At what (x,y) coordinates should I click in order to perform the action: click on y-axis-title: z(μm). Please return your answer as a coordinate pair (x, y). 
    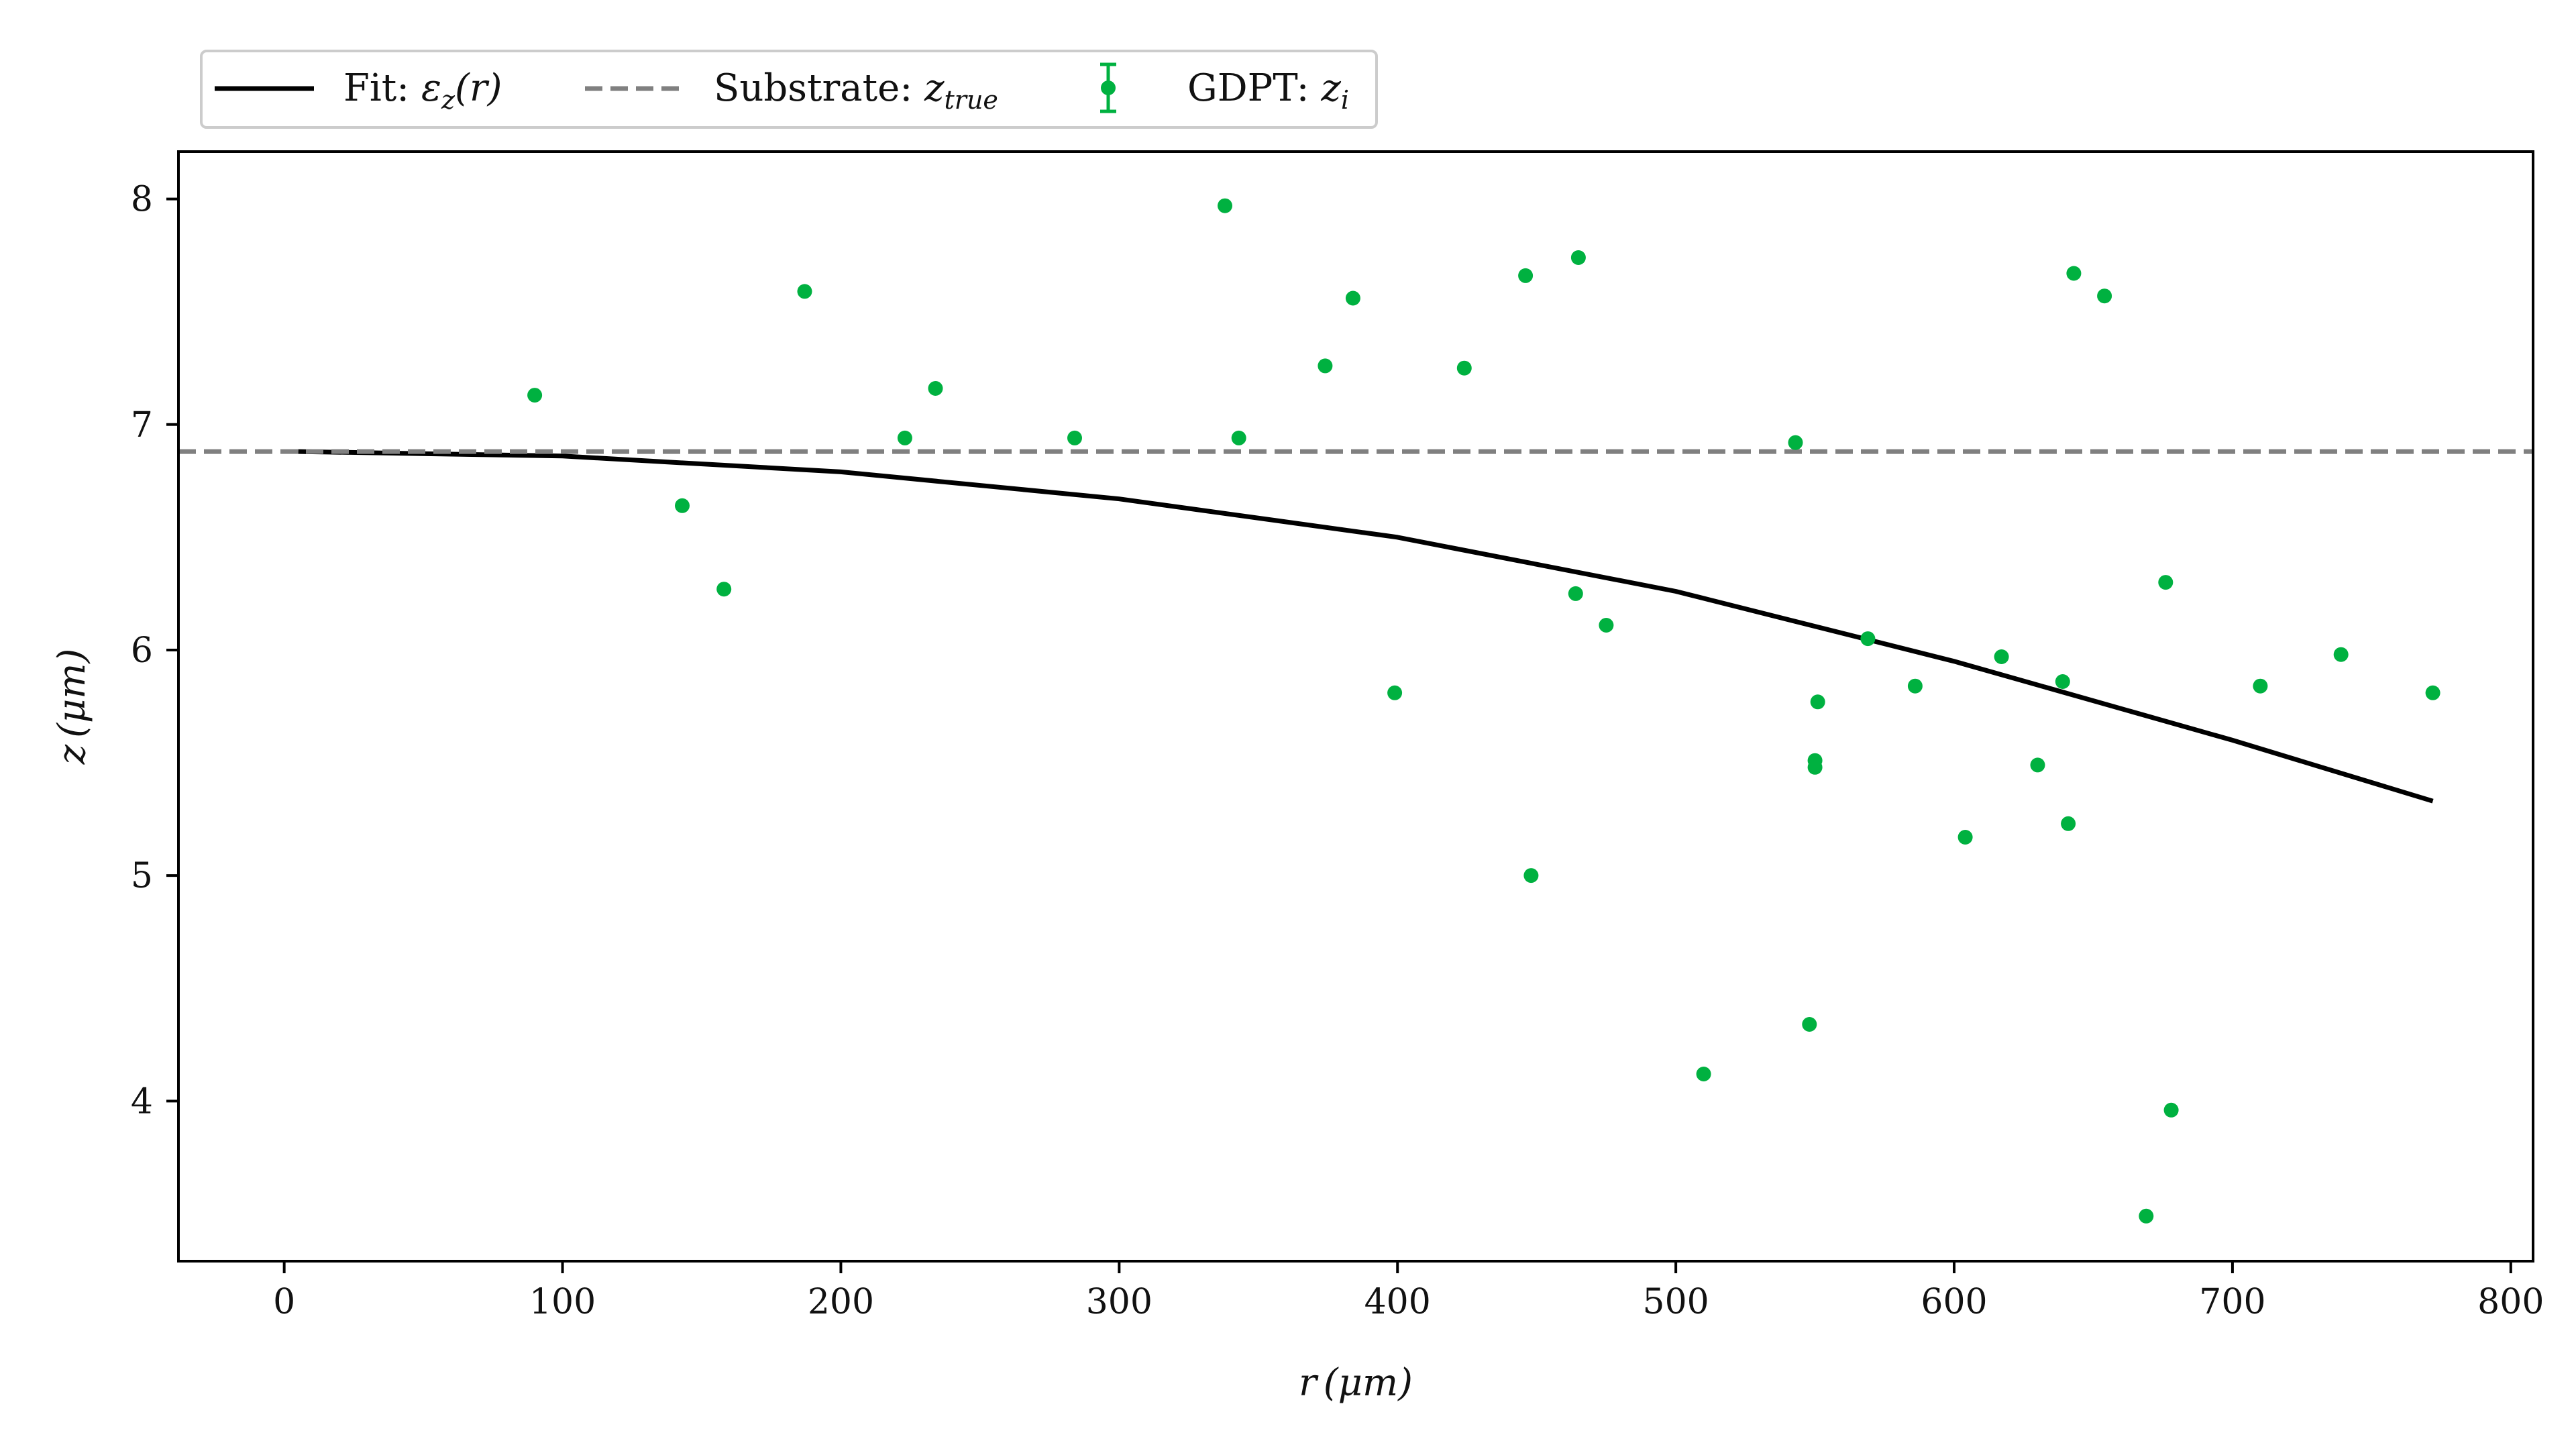
    Looking at the image, I should click on (72, 707).